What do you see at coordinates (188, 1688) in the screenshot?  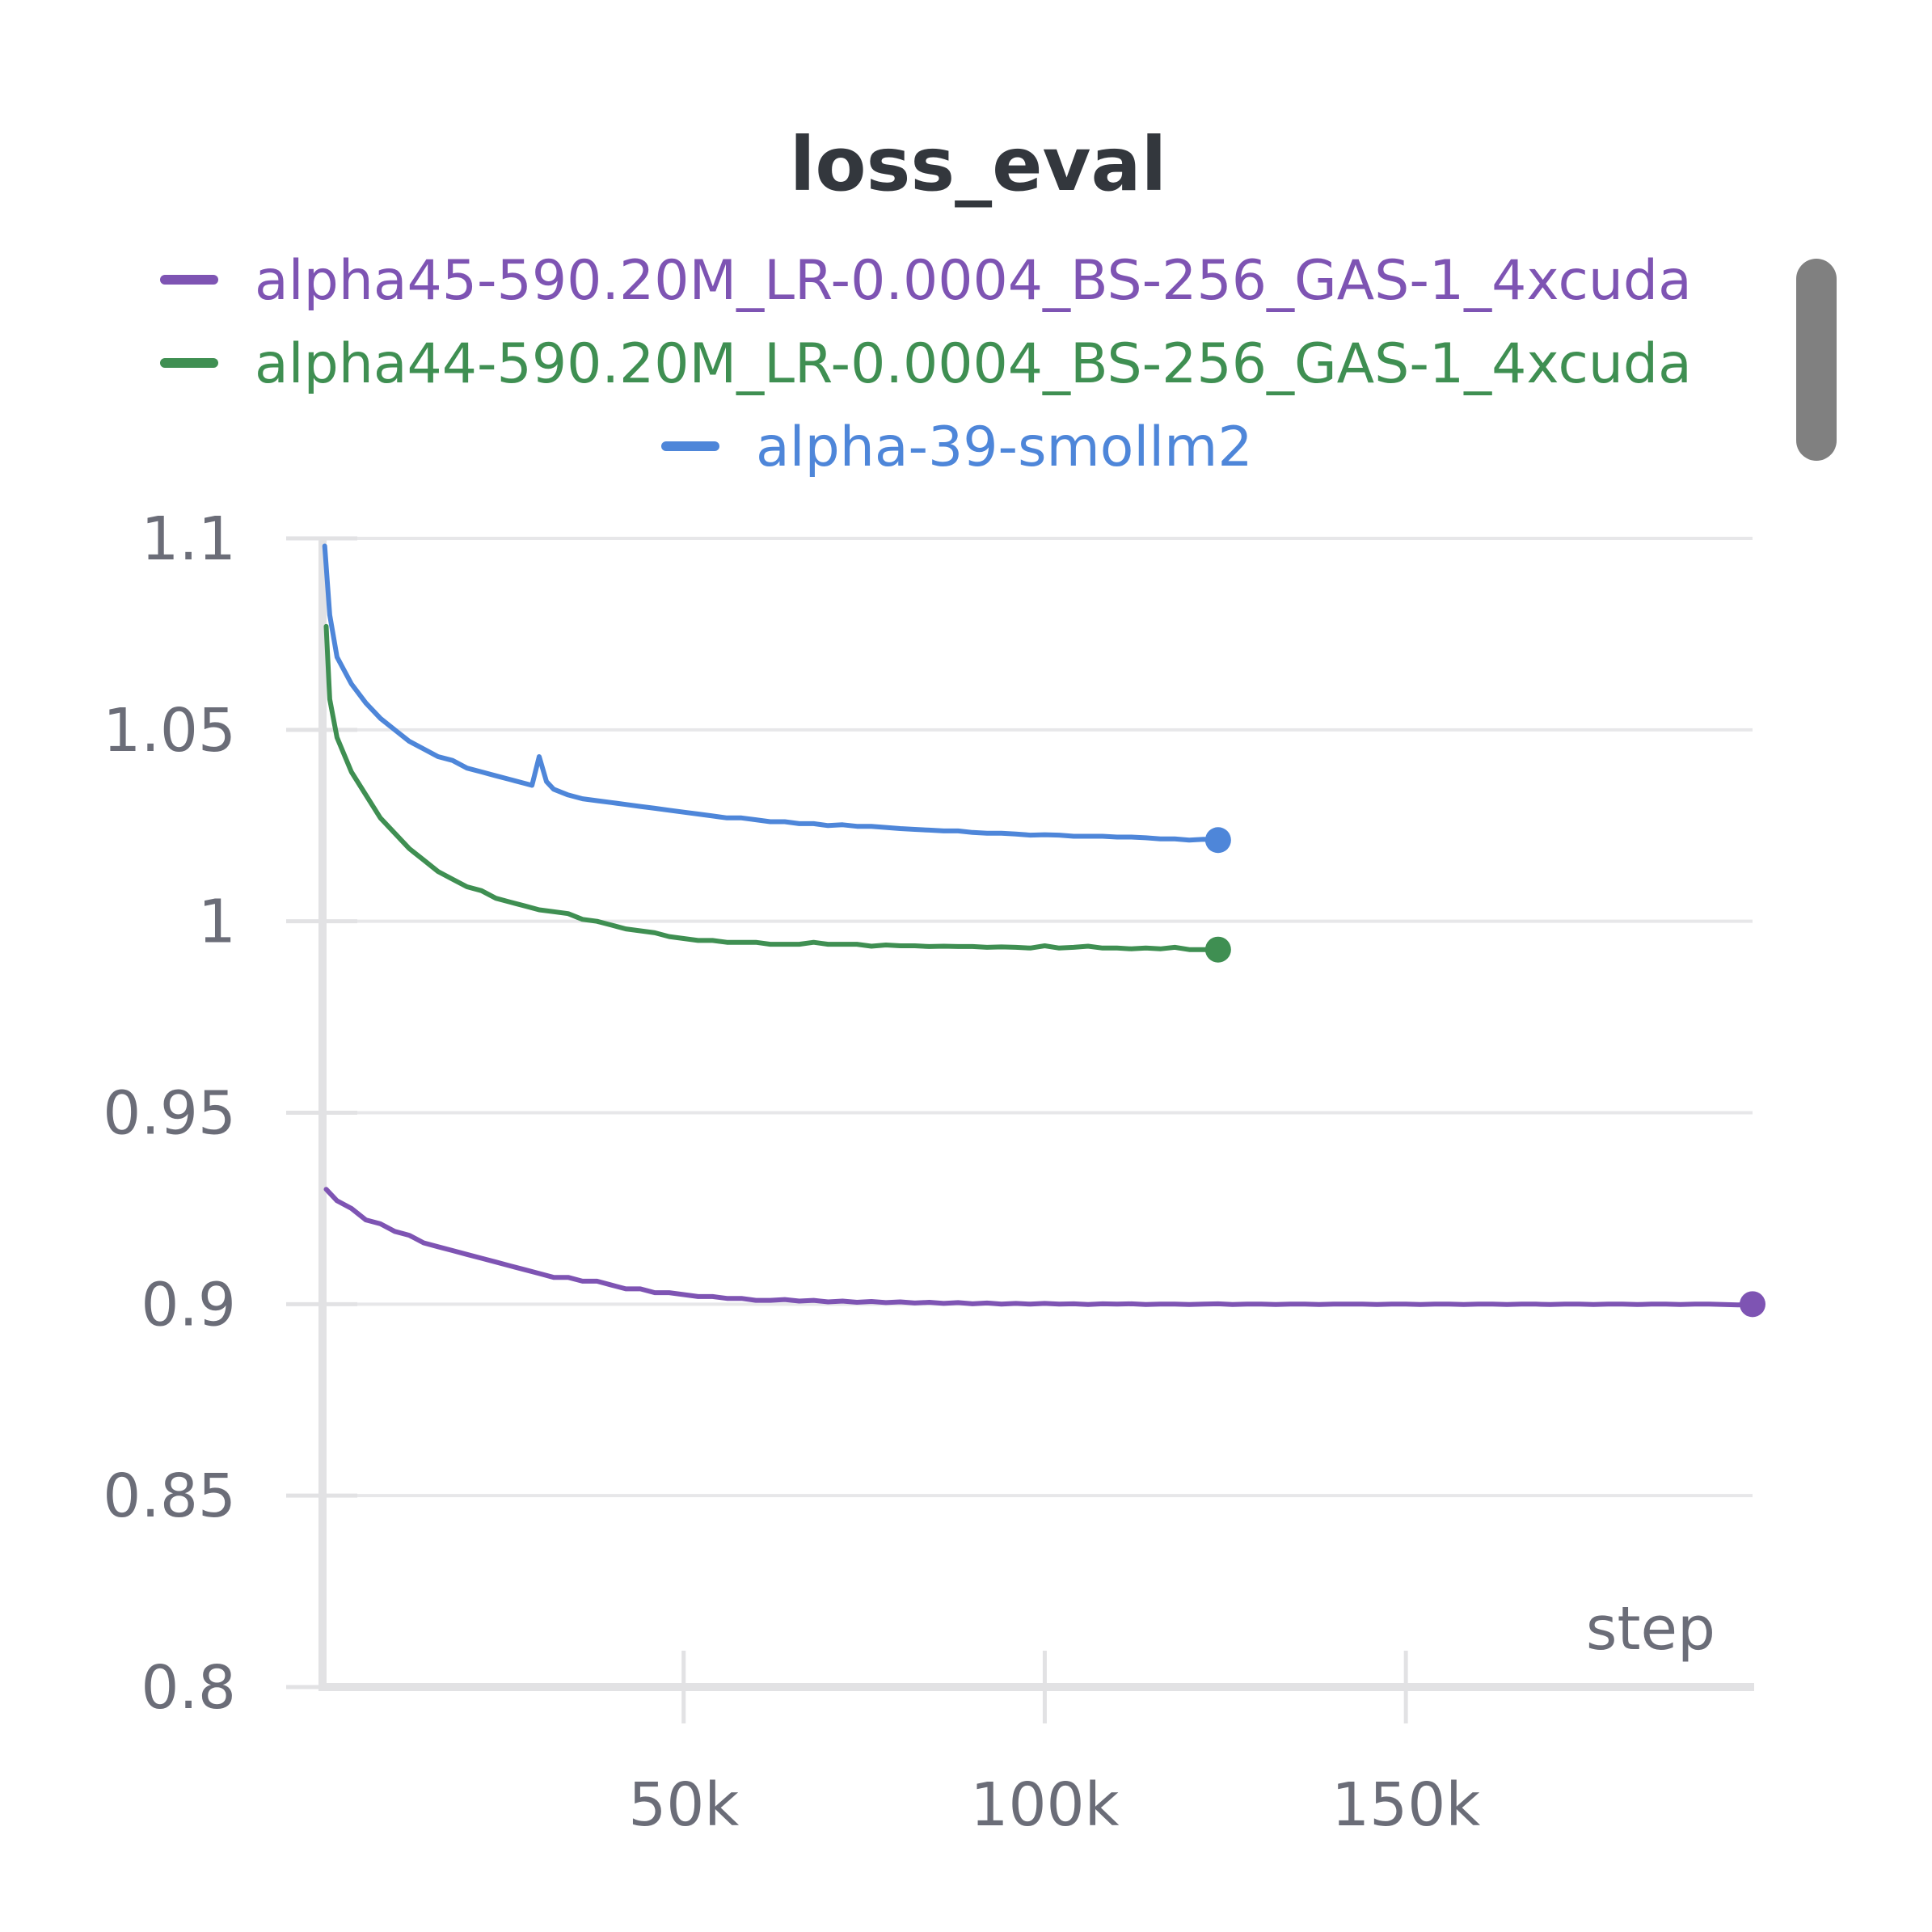 I see `y-tick-label: 0.8` at bounding box center [188, 1688].